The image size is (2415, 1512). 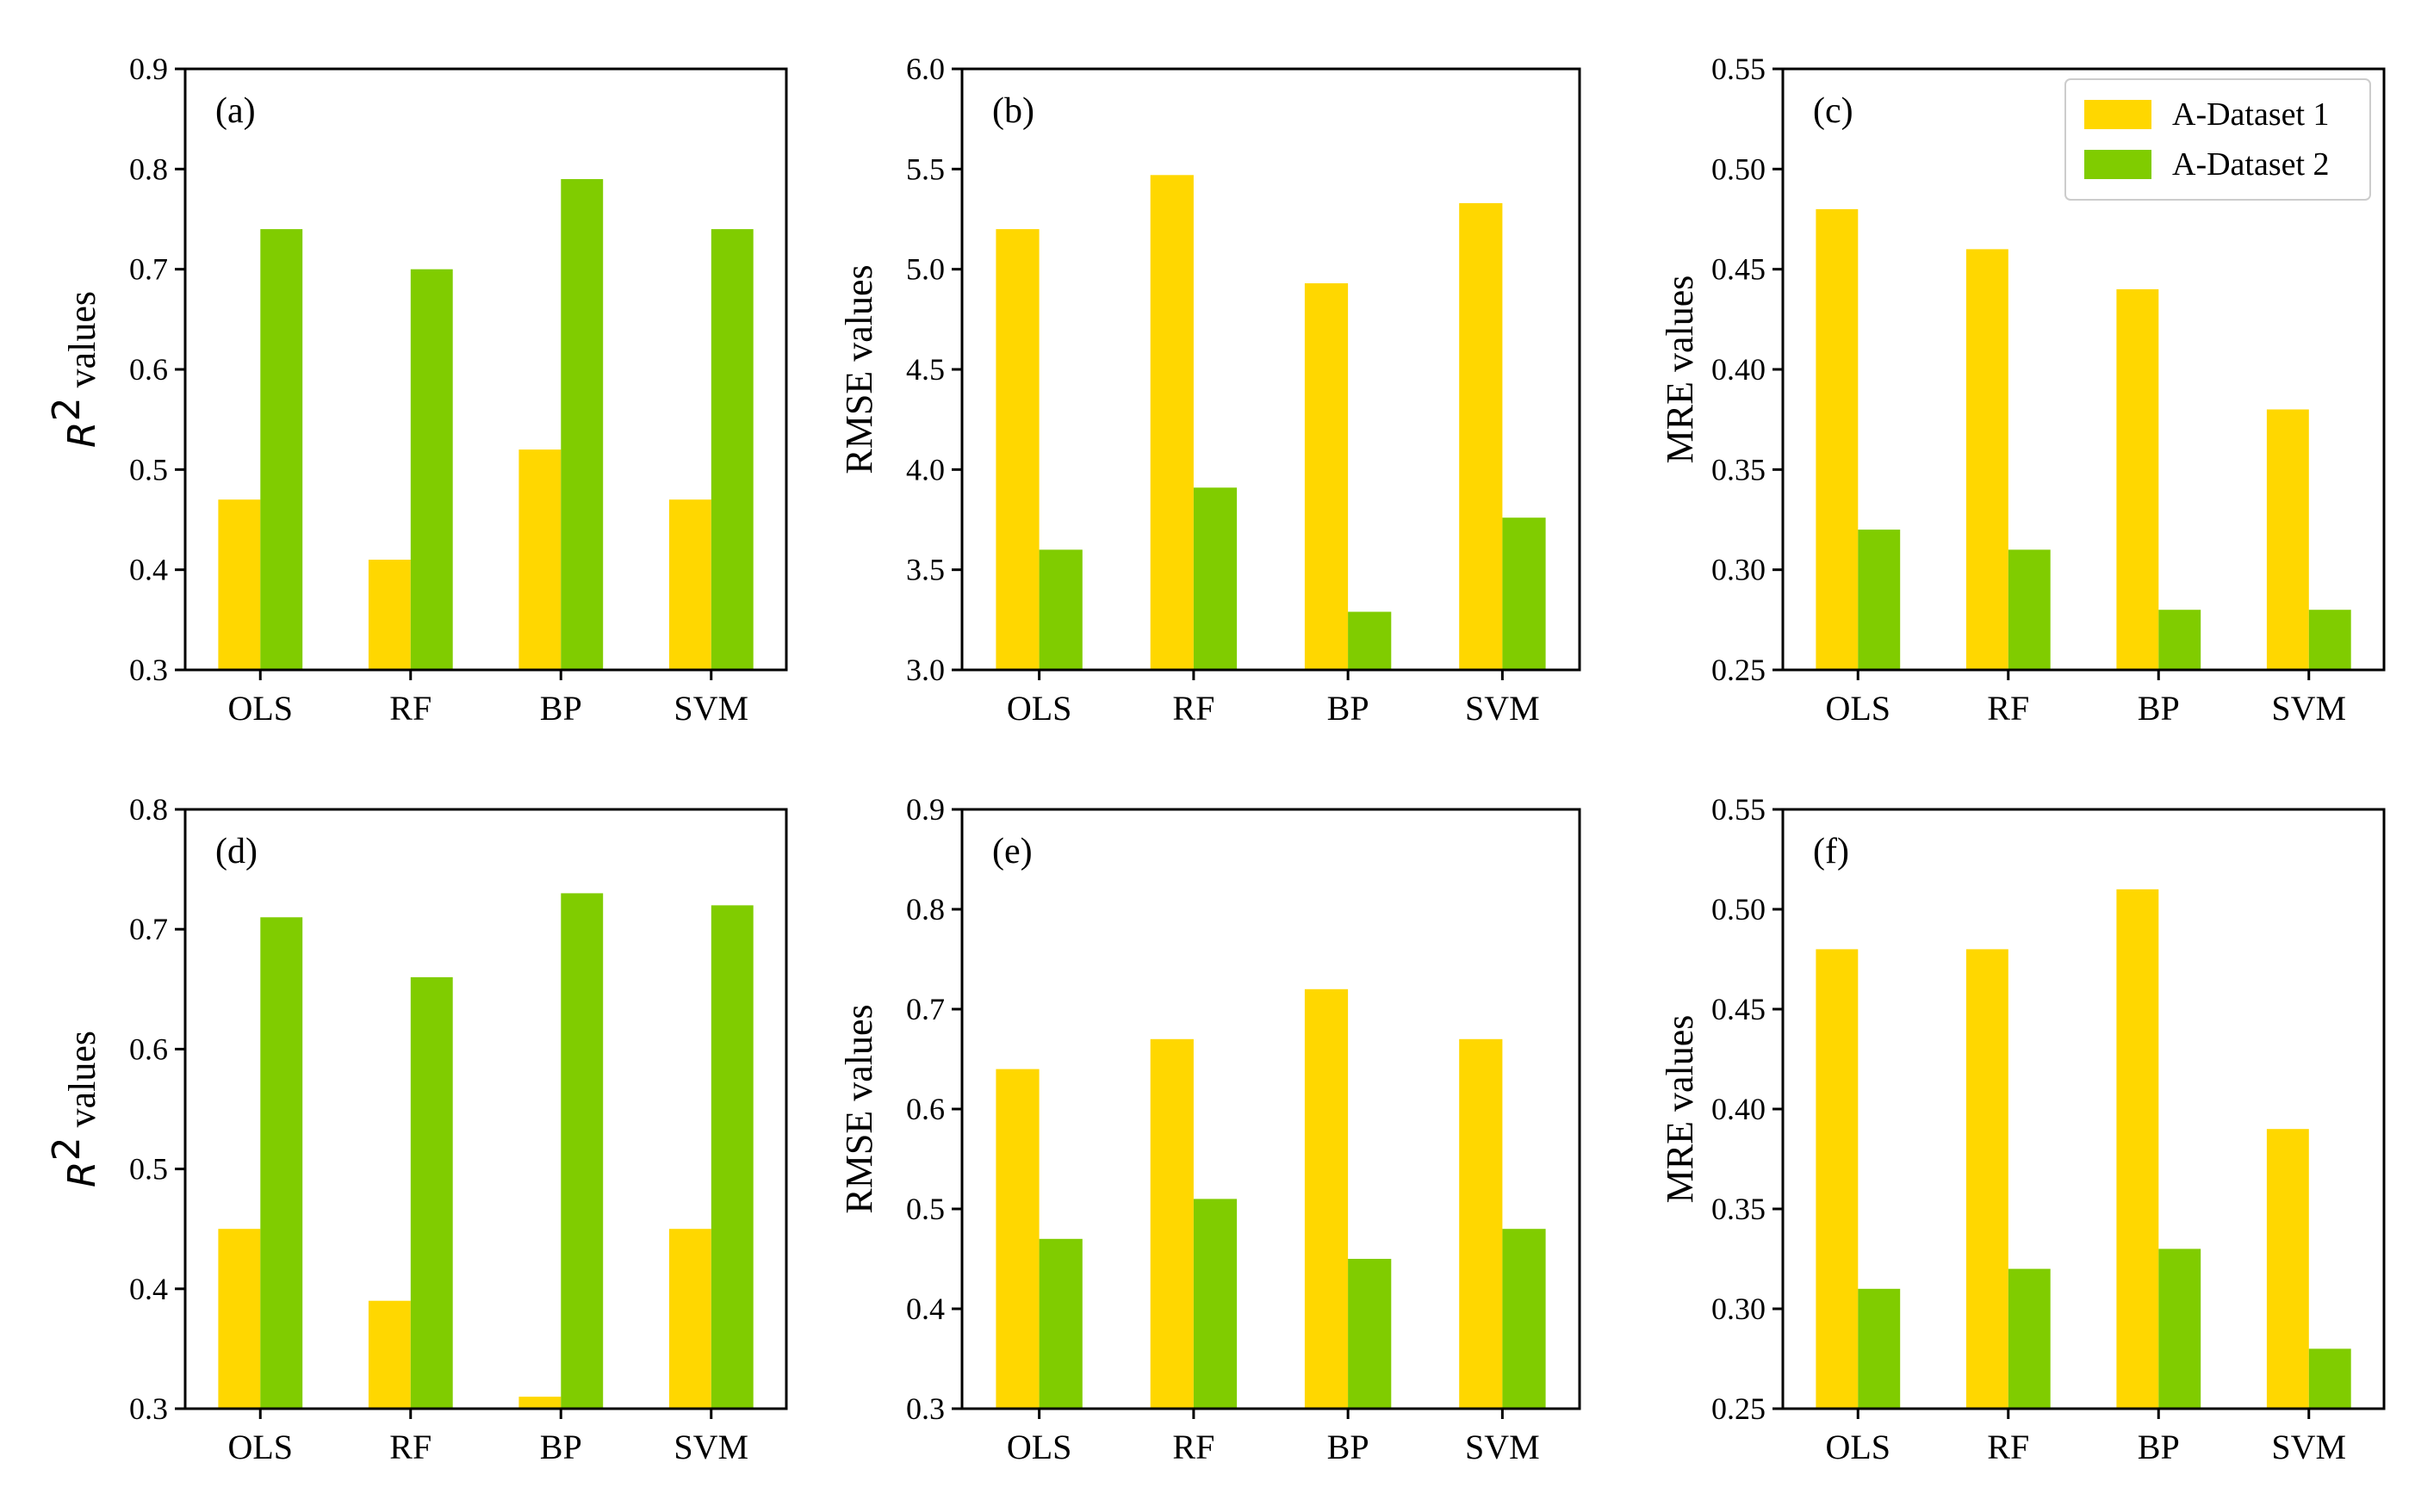 I want to click on y-label-sup: 2, so click(x=67, y=1149).